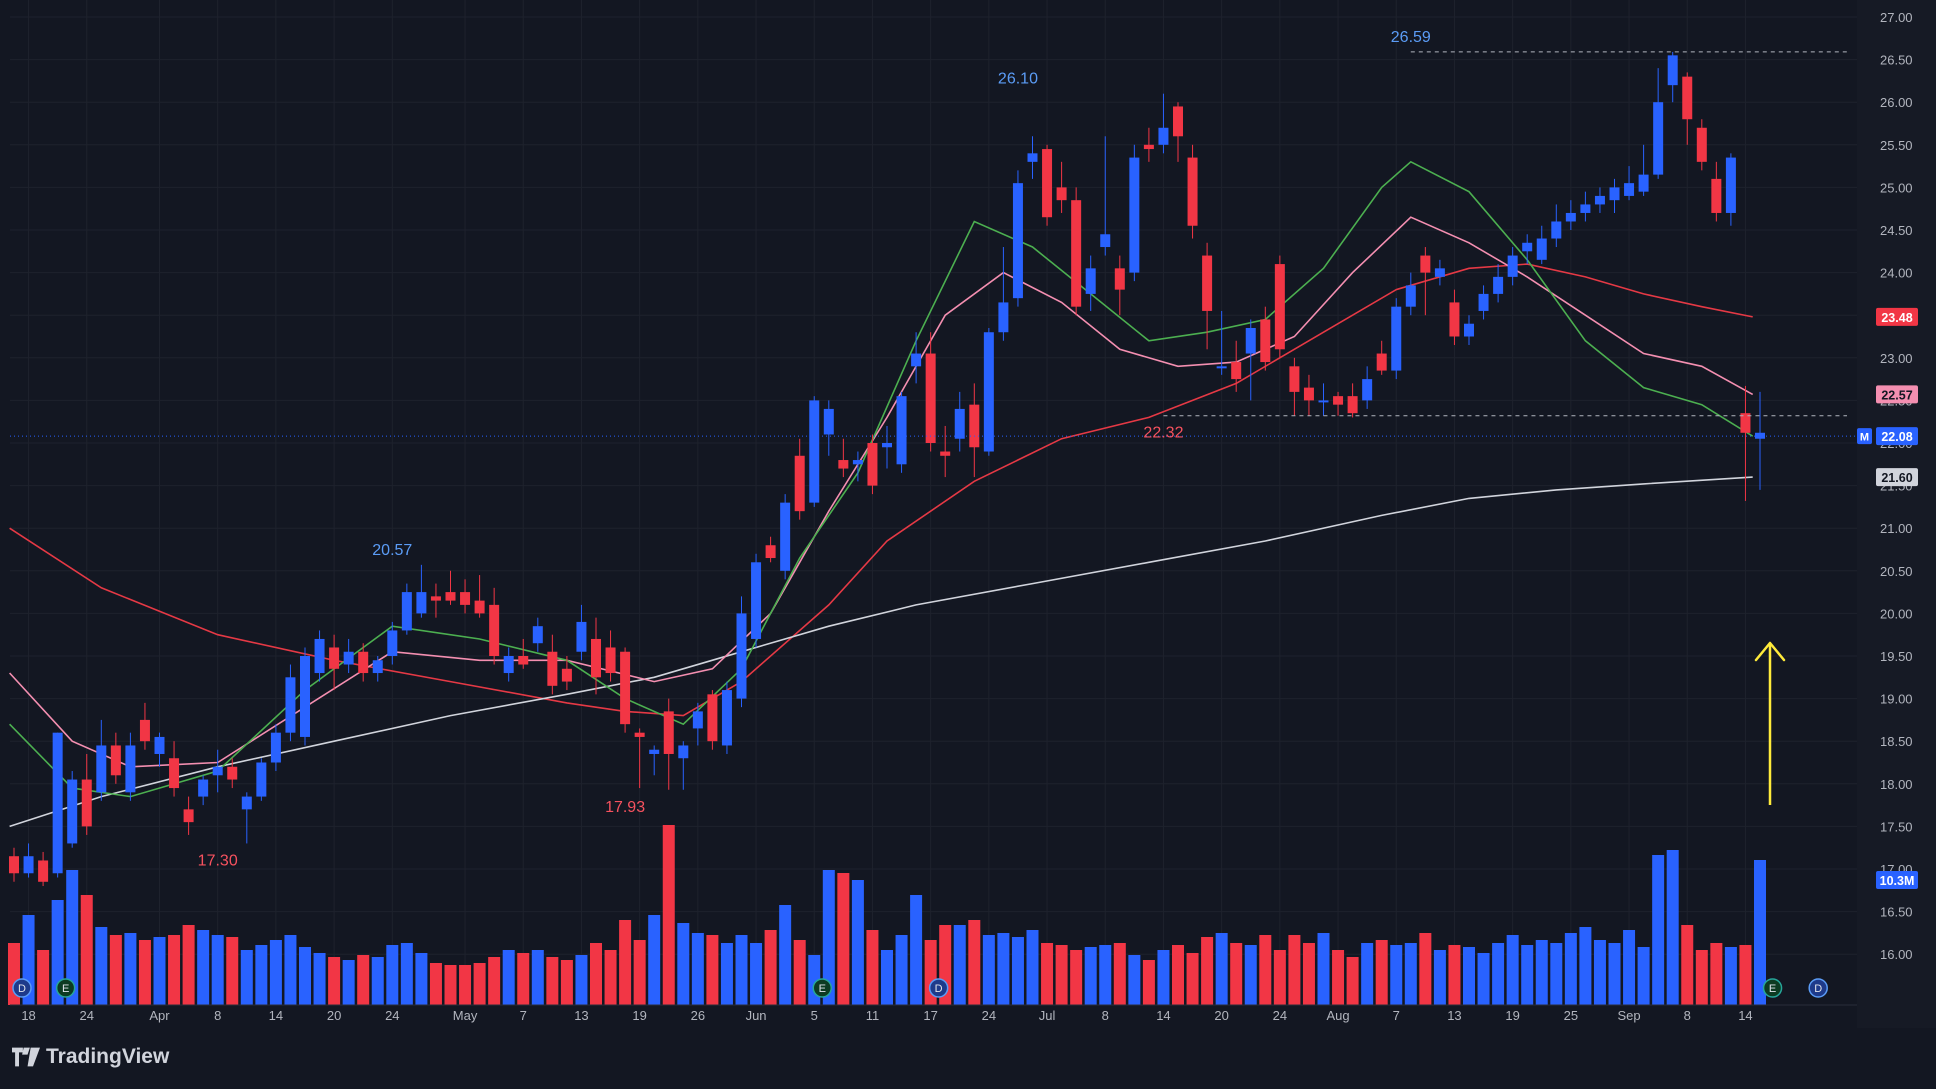  What do you see at coordinates (465, 1015) in the screenshot?
I see `time-tick-label: May` at bounding box center [465, 1015].